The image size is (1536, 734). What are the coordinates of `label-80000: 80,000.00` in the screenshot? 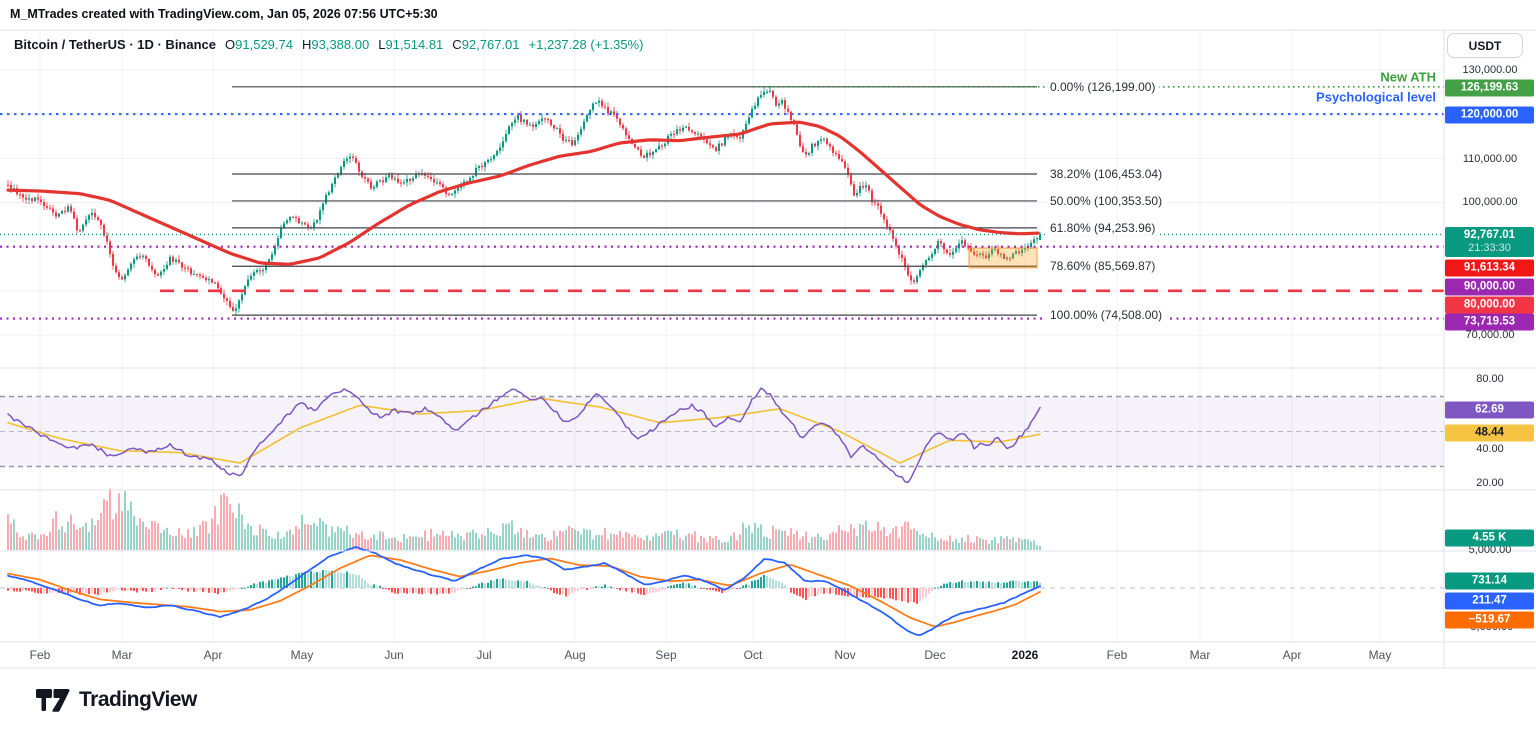 It's located at (1489, 305).